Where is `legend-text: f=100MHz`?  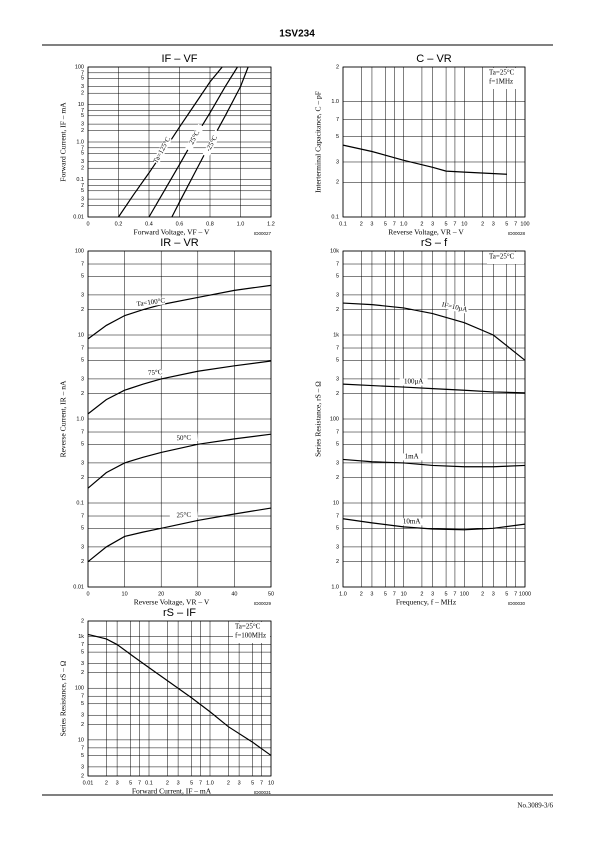 legend-text: f=100MHz is located at coordinates (250, 636).